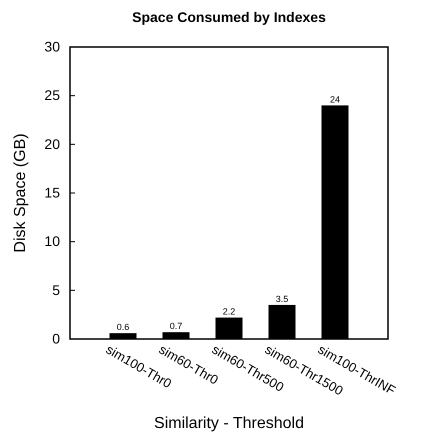 The height and width of the screenshot is (435, 429). I want to click on data-label: 0.6, so click(123, 327).